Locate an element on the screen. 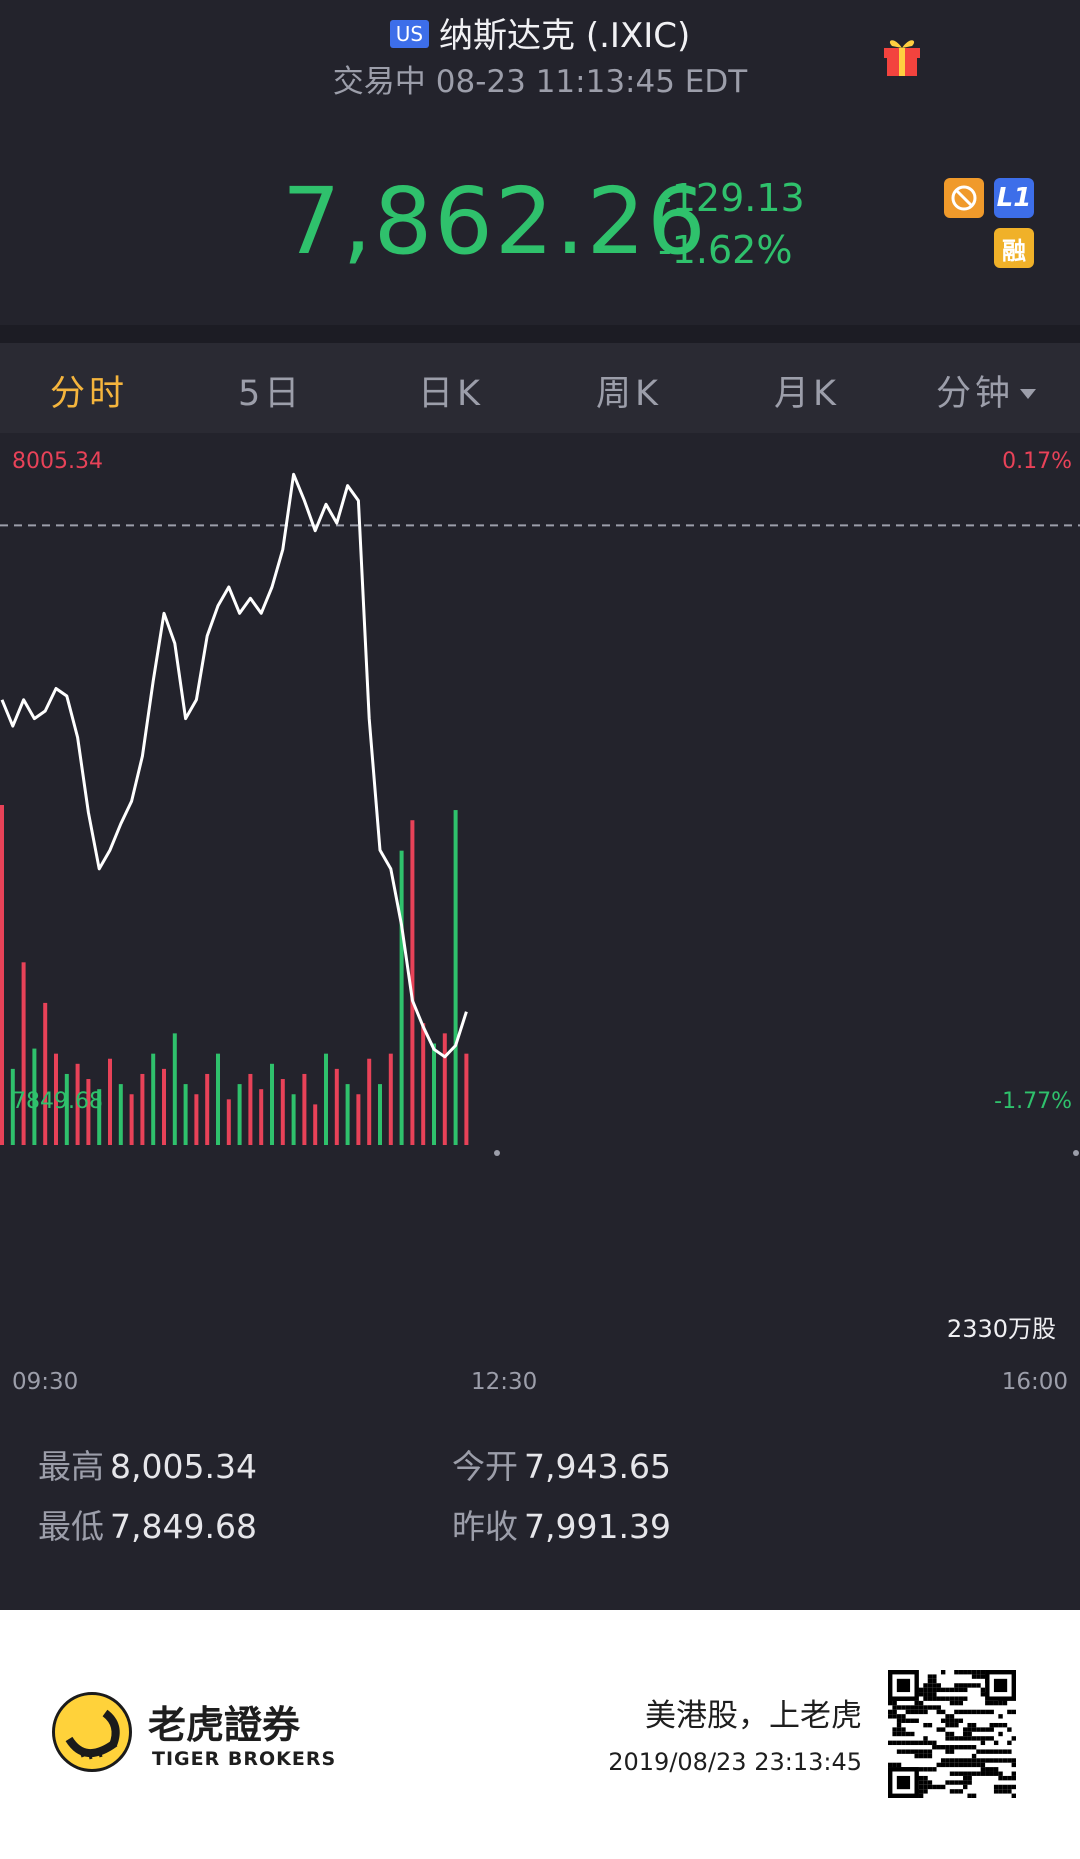 Image resolution: width=1080 pixels, height=1859 pixels. tab-5day: 5日 is located at coordinates (271, 394).